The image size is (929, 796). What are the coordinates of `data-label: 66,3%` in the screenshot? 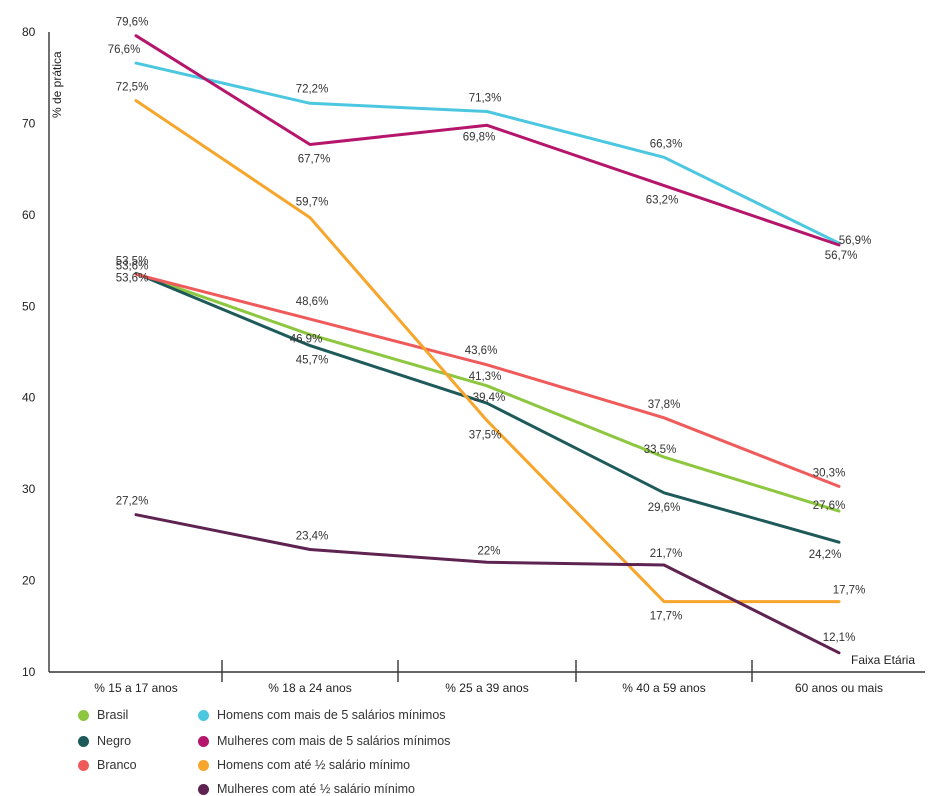 It's located at (666, 144).